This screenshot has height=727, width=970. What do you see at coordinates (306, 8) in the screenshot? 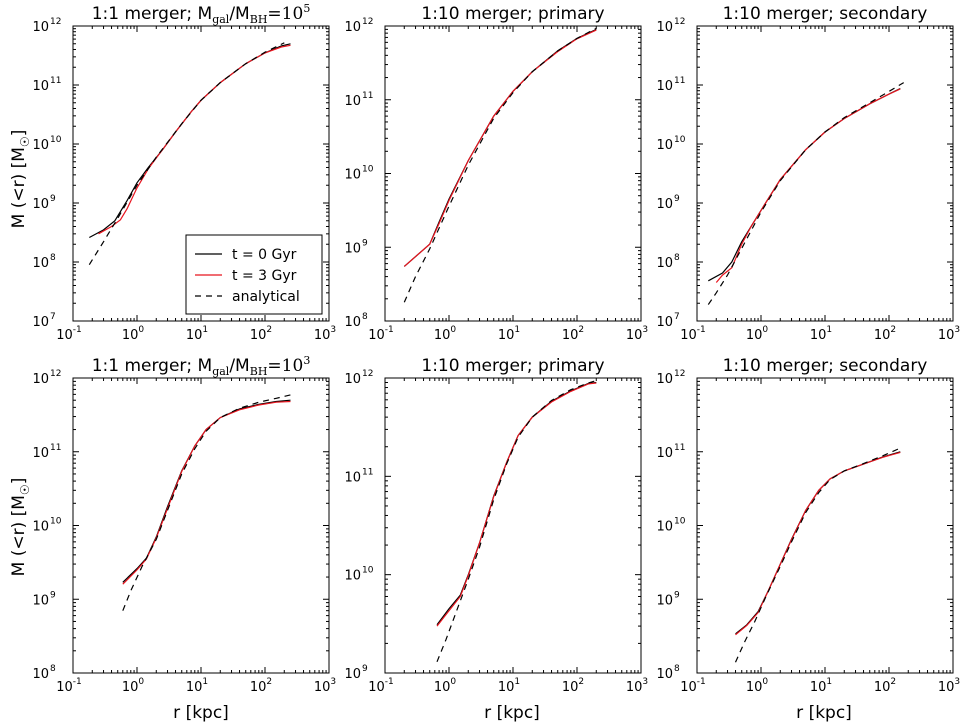
I see `panel-title-superscript: 5` at bounding box center [306, 8].